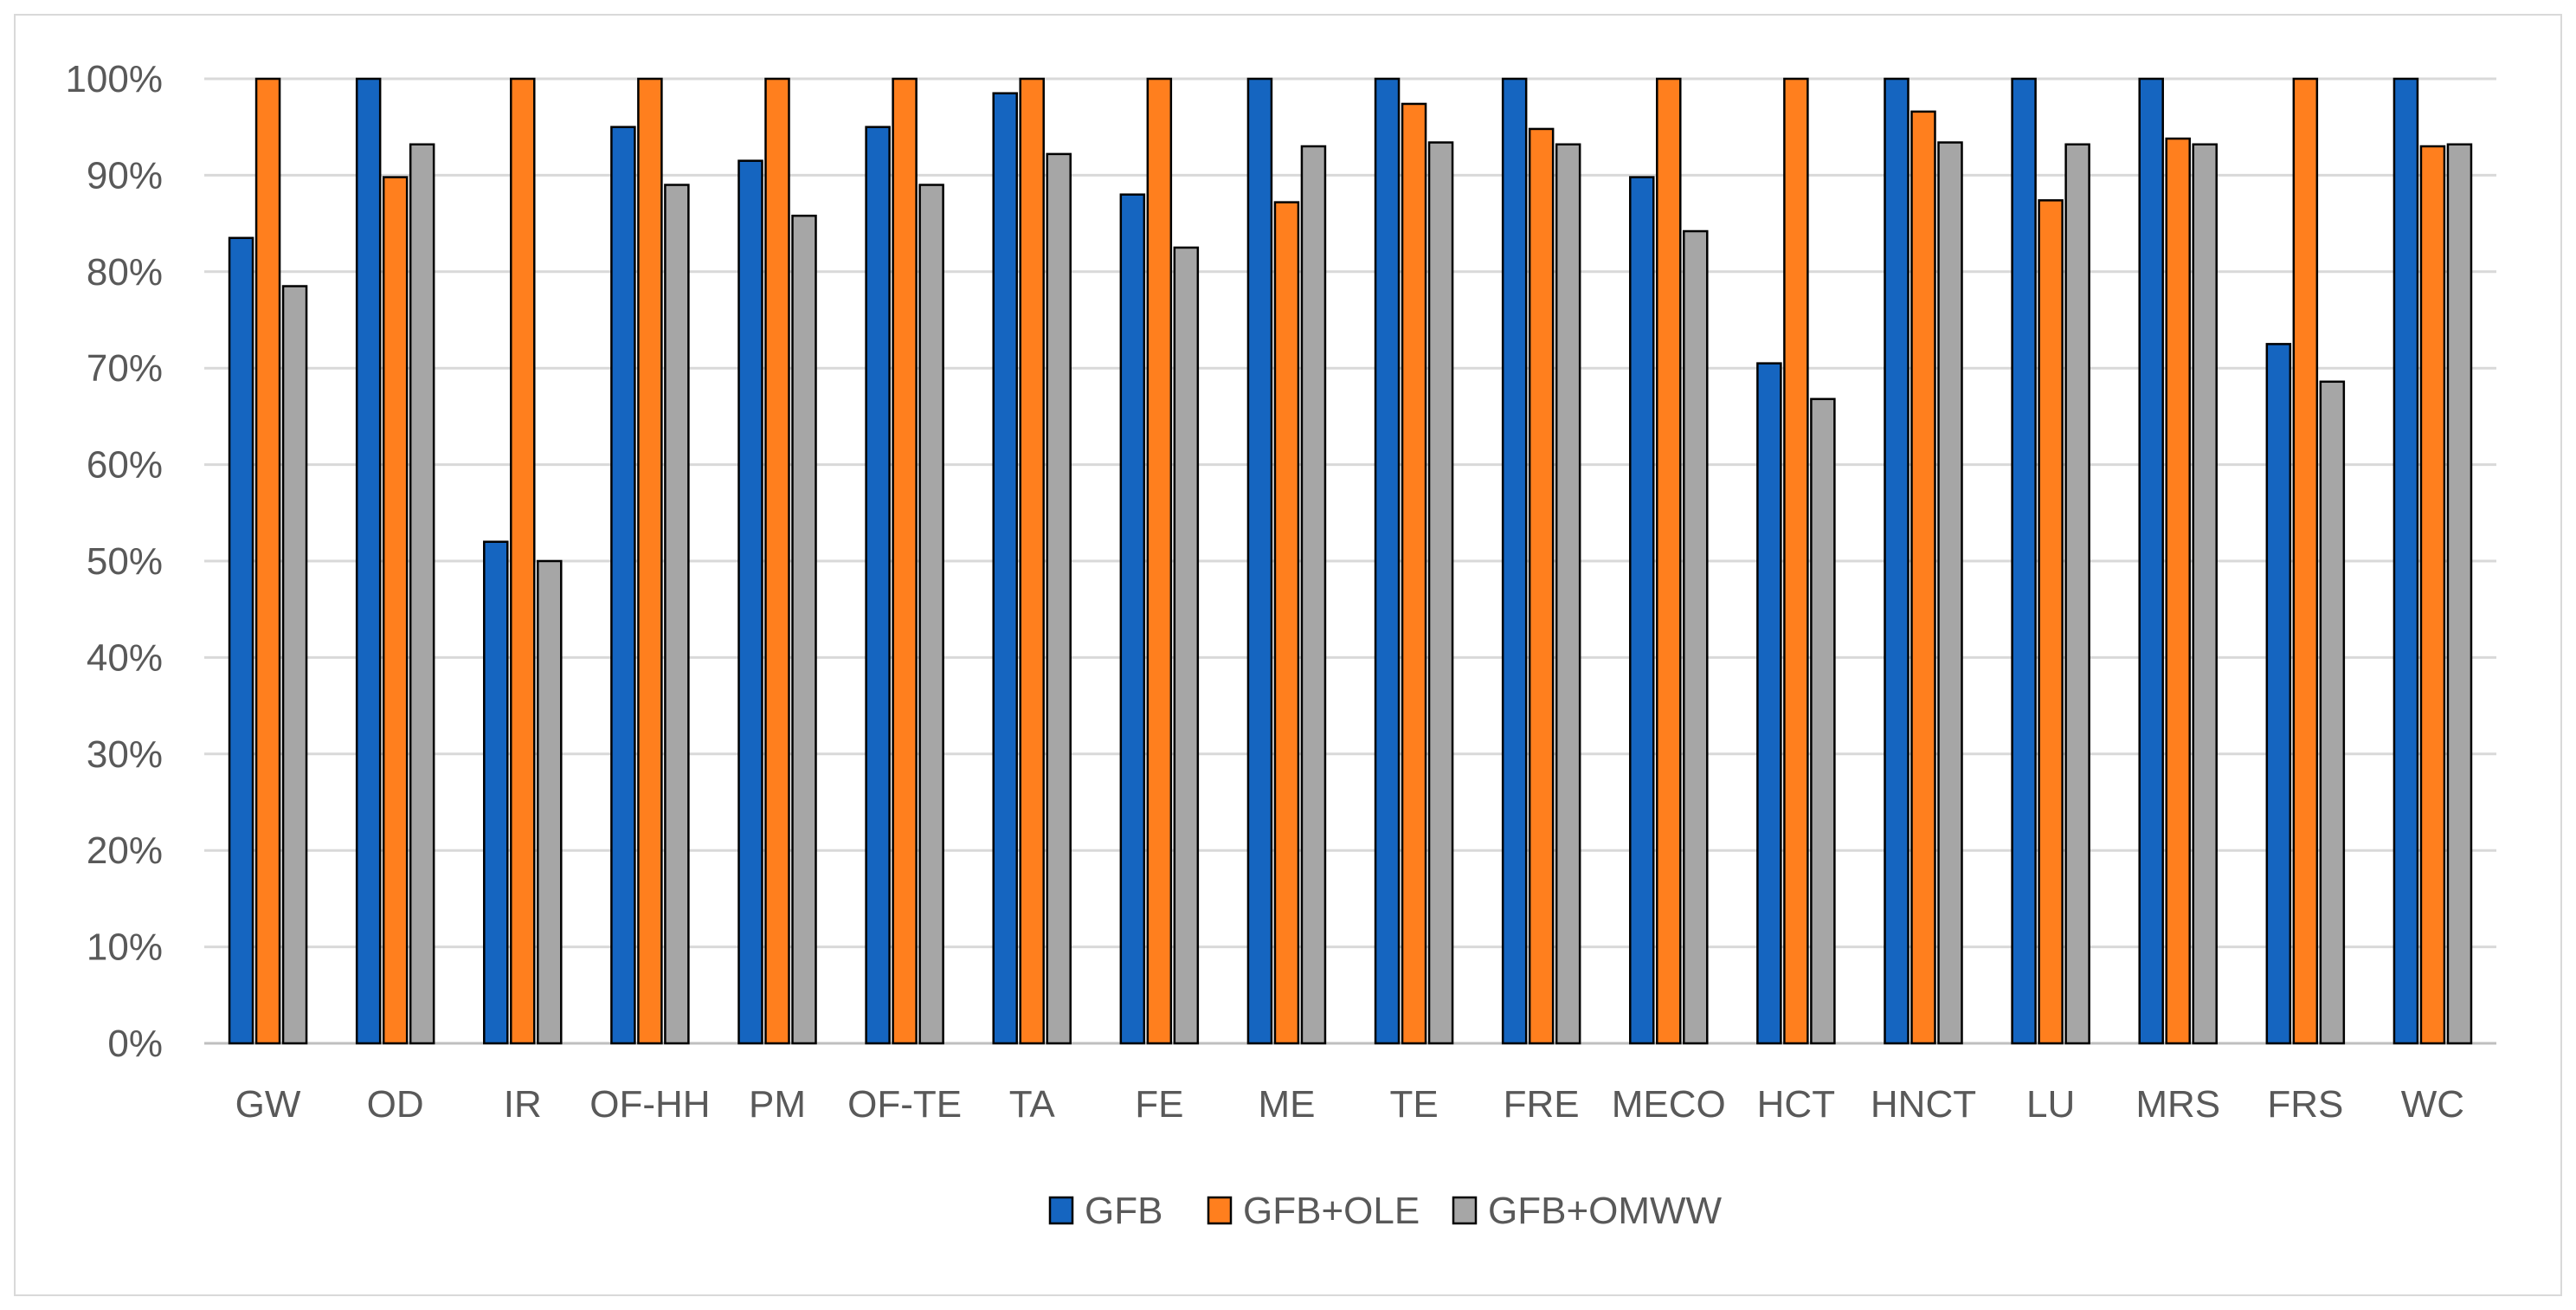 The height and width of the screenshot is (1310, 2576). I want to click on bar-gfb-ole-gw, so click(267, 561).